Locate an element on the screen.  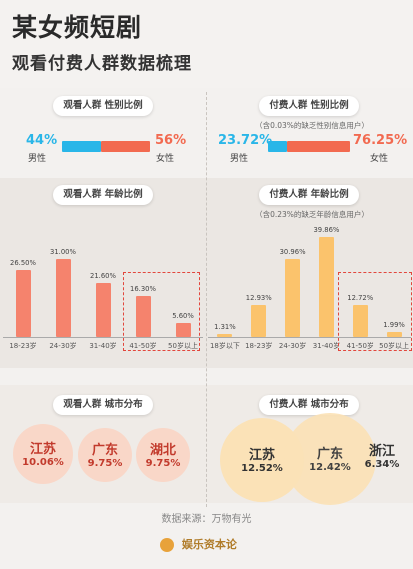
age-category-label: 18岁以下 is located at coordinates (224, 346).